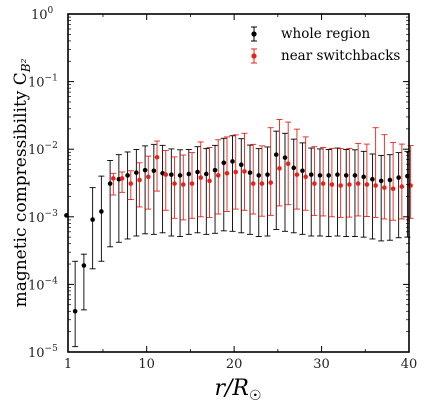 This screenshot has height=410, width=426. Describe the element at coordinates (22, 182) in the screenshot. I see `y-axis-label: magnetic compressibility CB²` at that location.